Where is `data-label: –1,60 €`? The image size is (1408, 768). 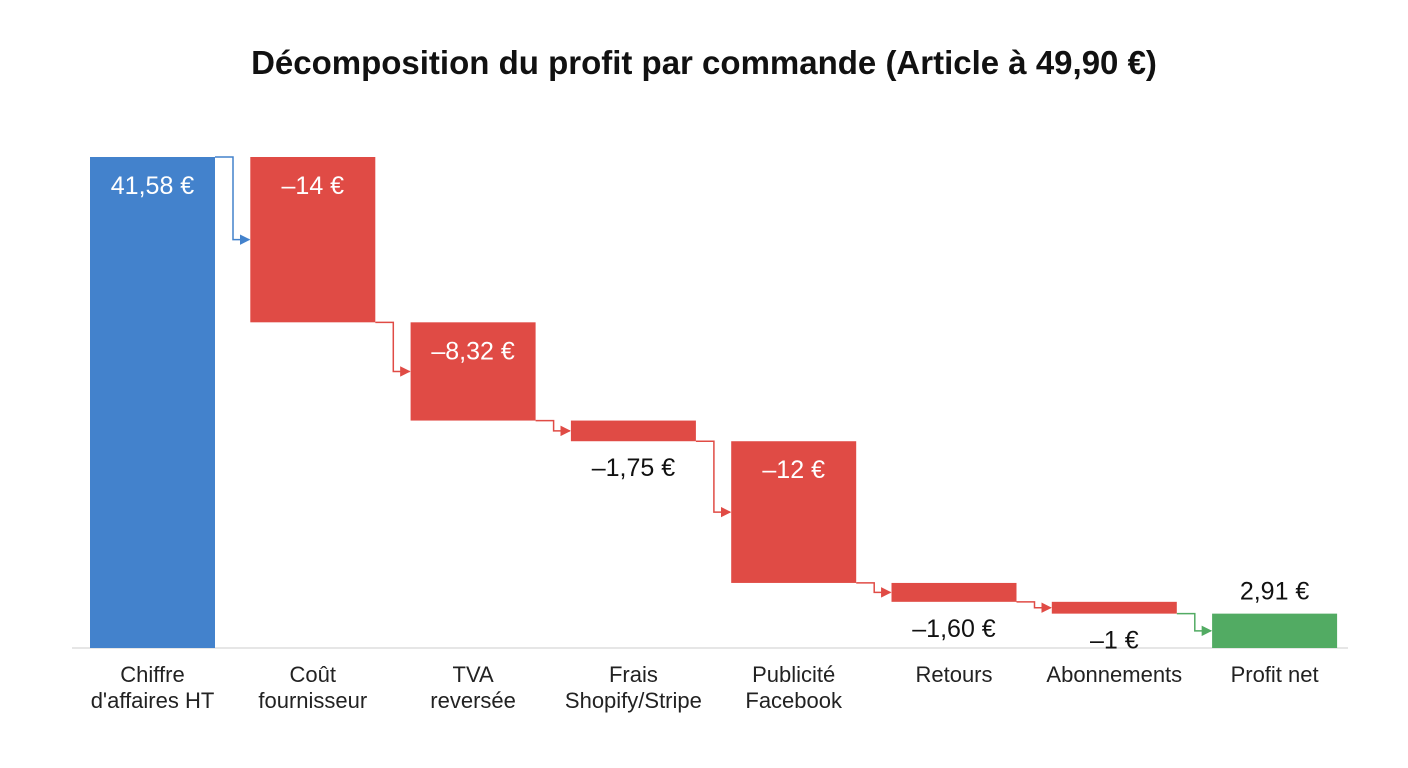
data-label: –1,60 € is located at coordinates (954, 629).